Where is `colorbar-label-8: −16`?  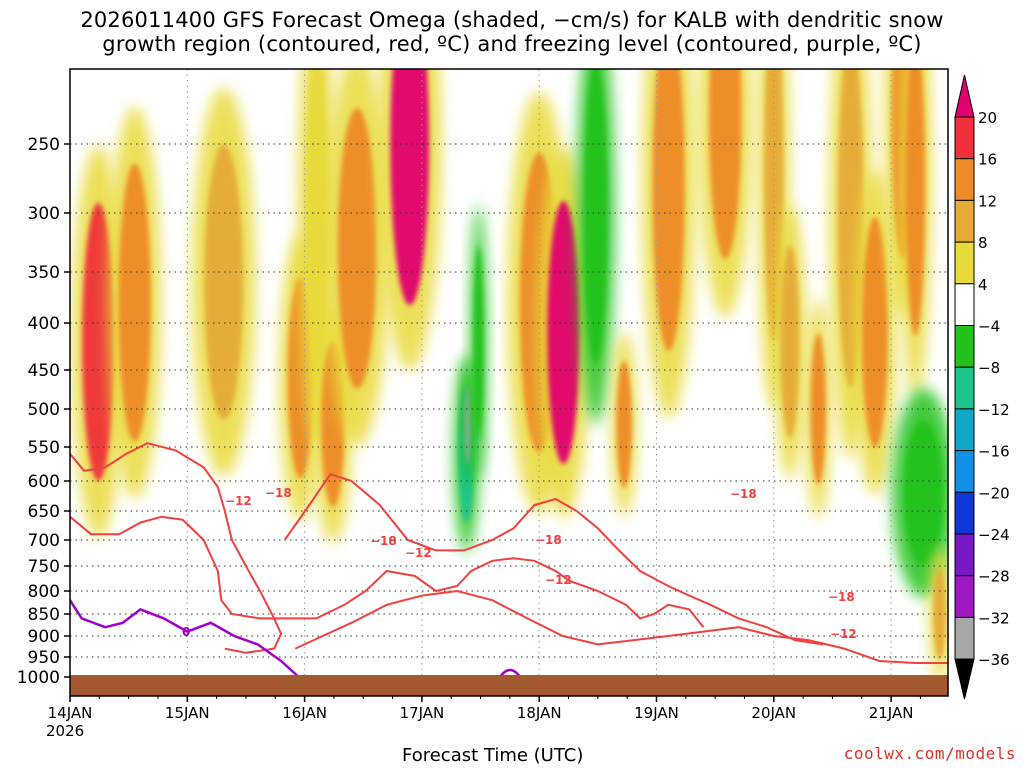
colorbar-label-8: −16 is located at coordinates (994, 452).